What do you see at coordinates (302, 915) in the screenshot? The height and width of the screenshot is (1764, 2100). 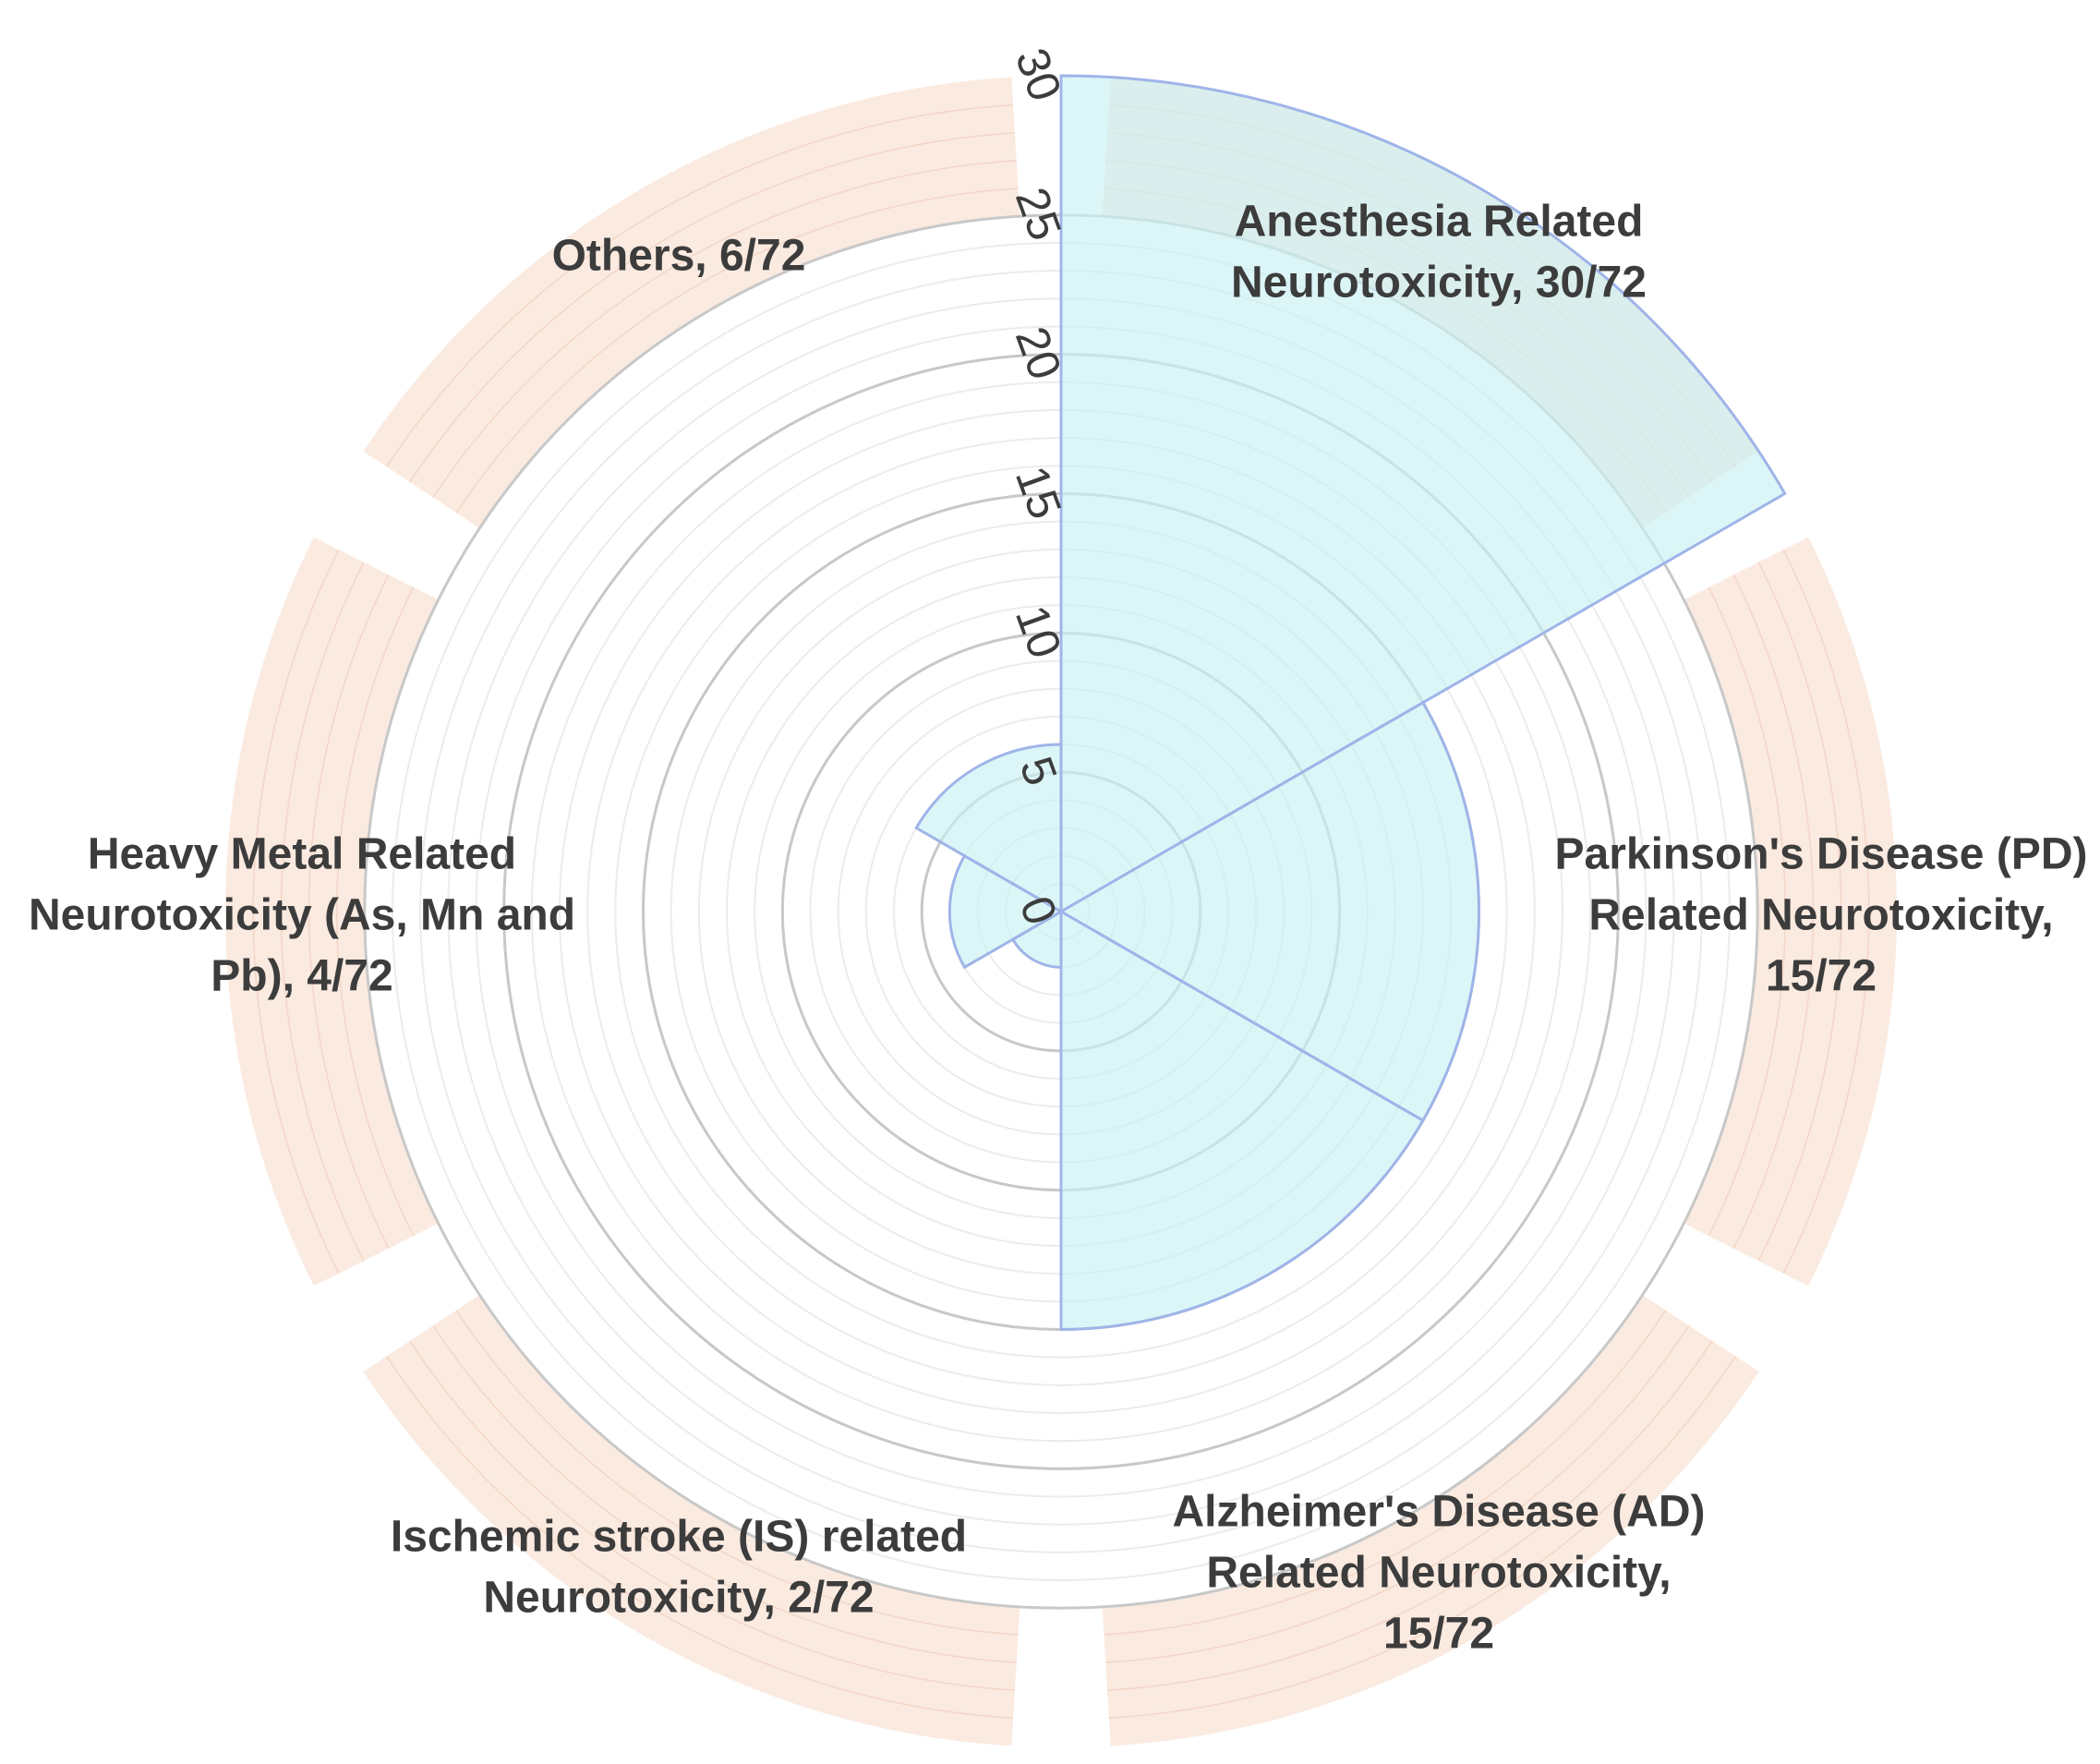 I see `category-label: Neurotoxicity (As, Mn and` at bounding box center [302, 915].